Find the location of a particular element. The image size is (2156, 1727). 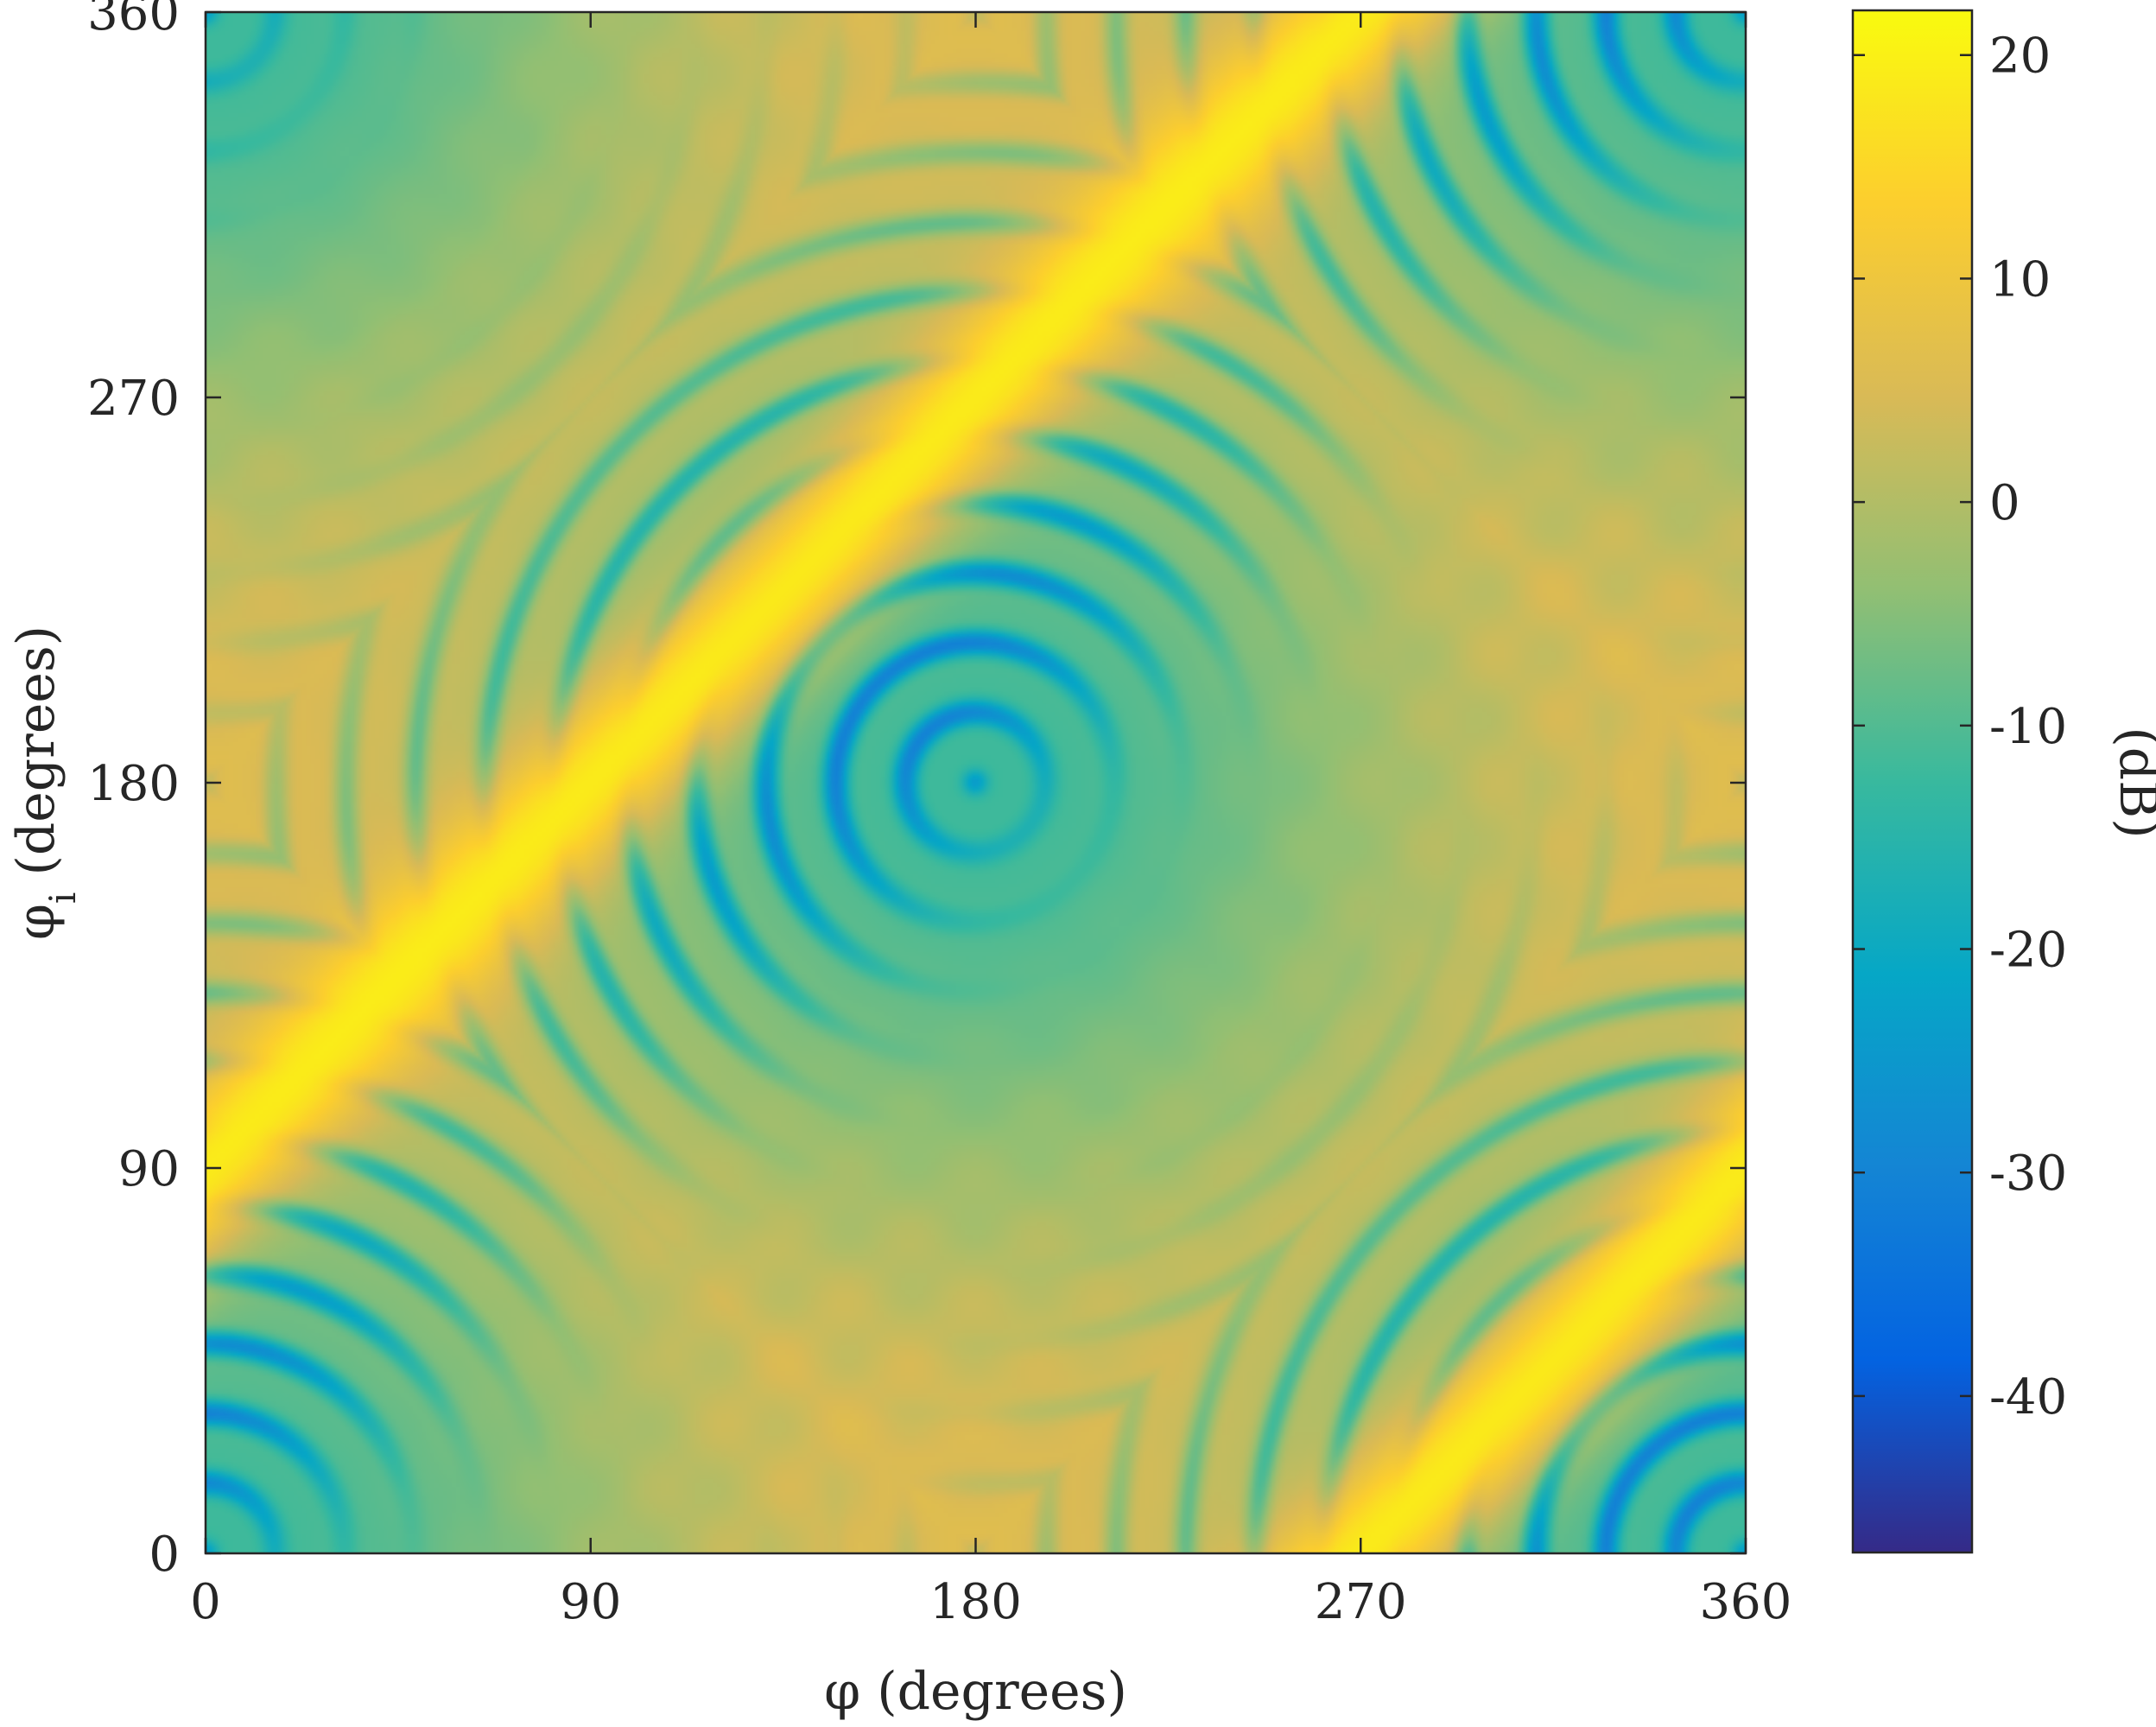

x-axis-label: φ (degrees) is located at coordinates (975, 1691).